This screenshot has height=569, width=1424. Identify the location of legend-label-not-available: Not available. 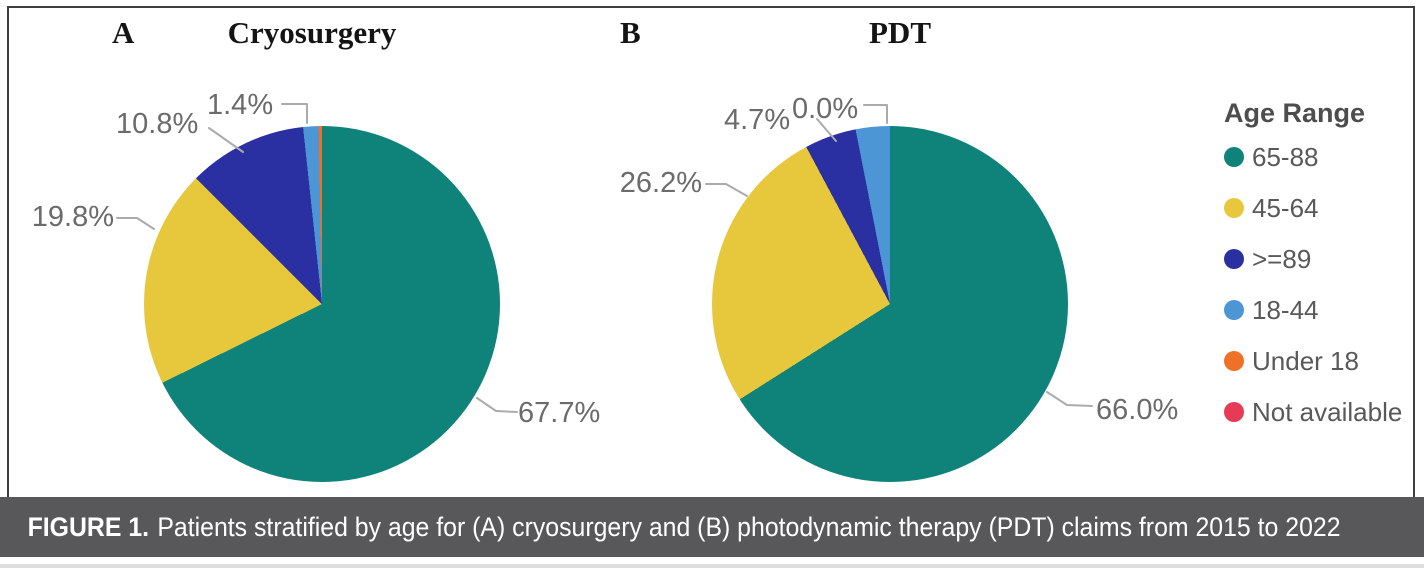
(1327, 412).